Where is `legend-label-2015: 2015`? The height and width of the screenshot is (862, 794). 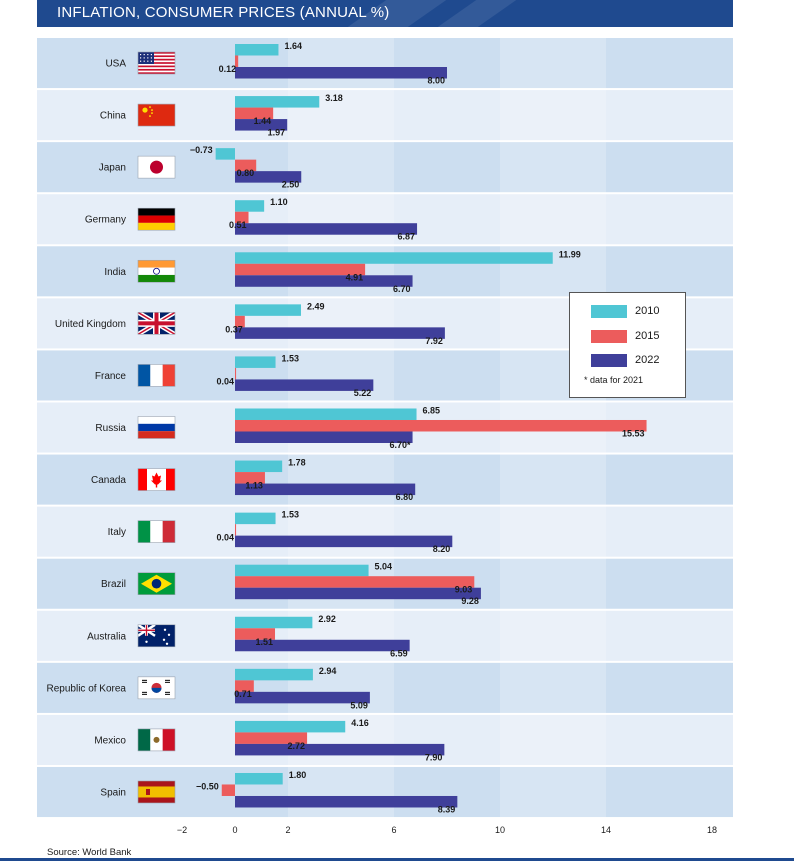
legend-label-2015: 2015 is located at coordinates (647, 336).